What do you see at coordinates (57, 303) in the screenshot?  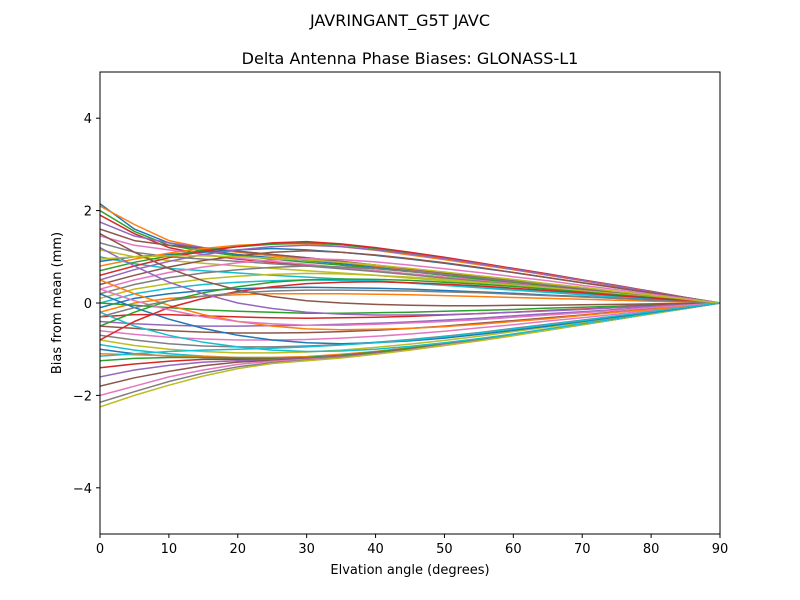 I see `y-axis-label: Bias from mean (mm)` at bounding box center [57, 303].